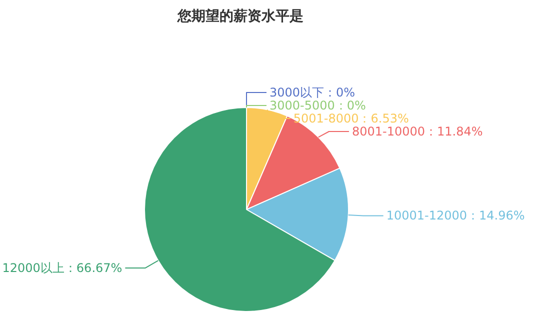 This screenshot has width=534, height=324. Describe the element at coordinates (313, 93) in the screenshot. I see `legend-label: 3000以下：0%` at that location.